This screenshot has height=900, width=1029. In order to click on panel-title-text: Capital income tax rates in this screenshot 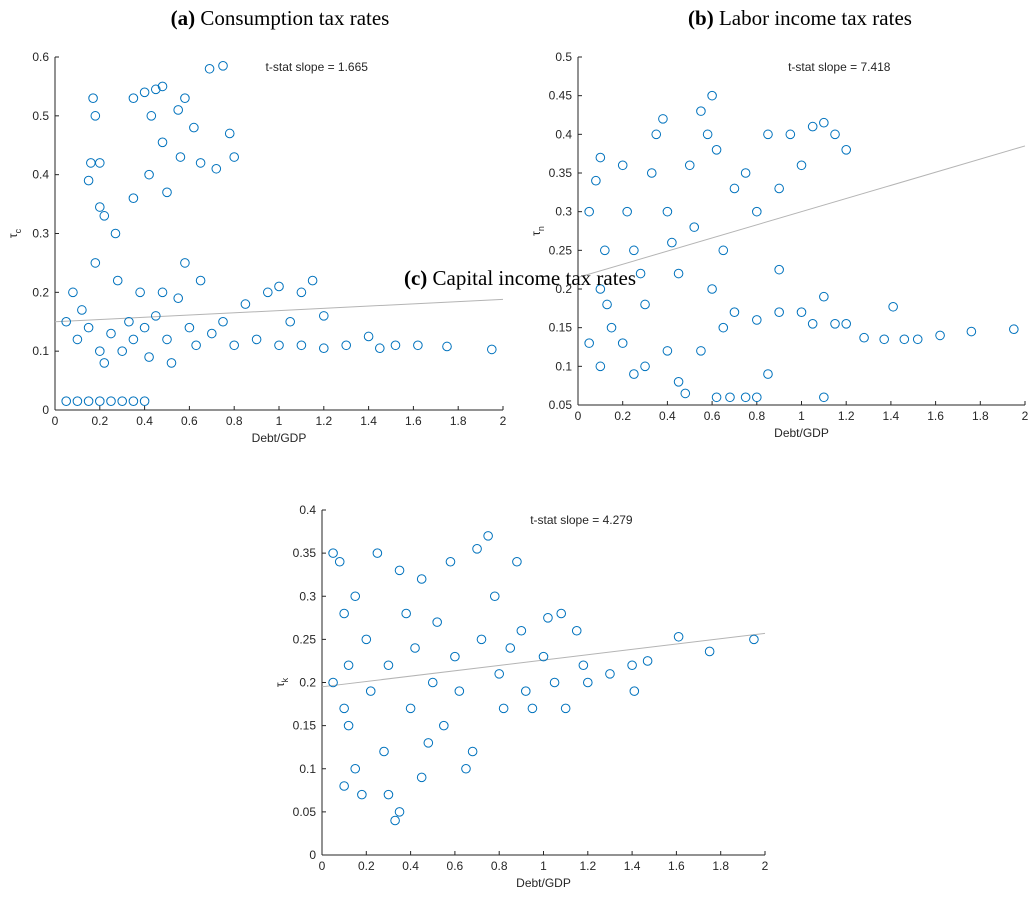, I will do `click(535, 278)`.